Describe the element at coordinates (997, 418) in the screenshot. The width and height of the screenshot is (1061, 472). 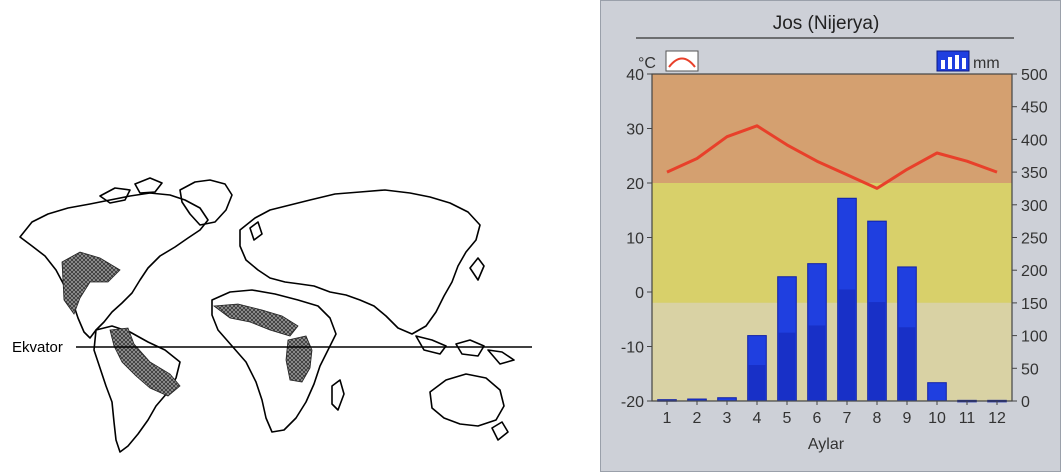
I see `month-tick-label-12: 12` at that location.